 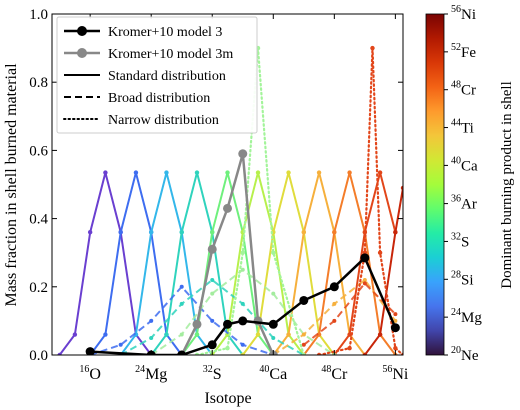 I want to click on x-tick-label: 40Ca, so click(x=273, y=373).